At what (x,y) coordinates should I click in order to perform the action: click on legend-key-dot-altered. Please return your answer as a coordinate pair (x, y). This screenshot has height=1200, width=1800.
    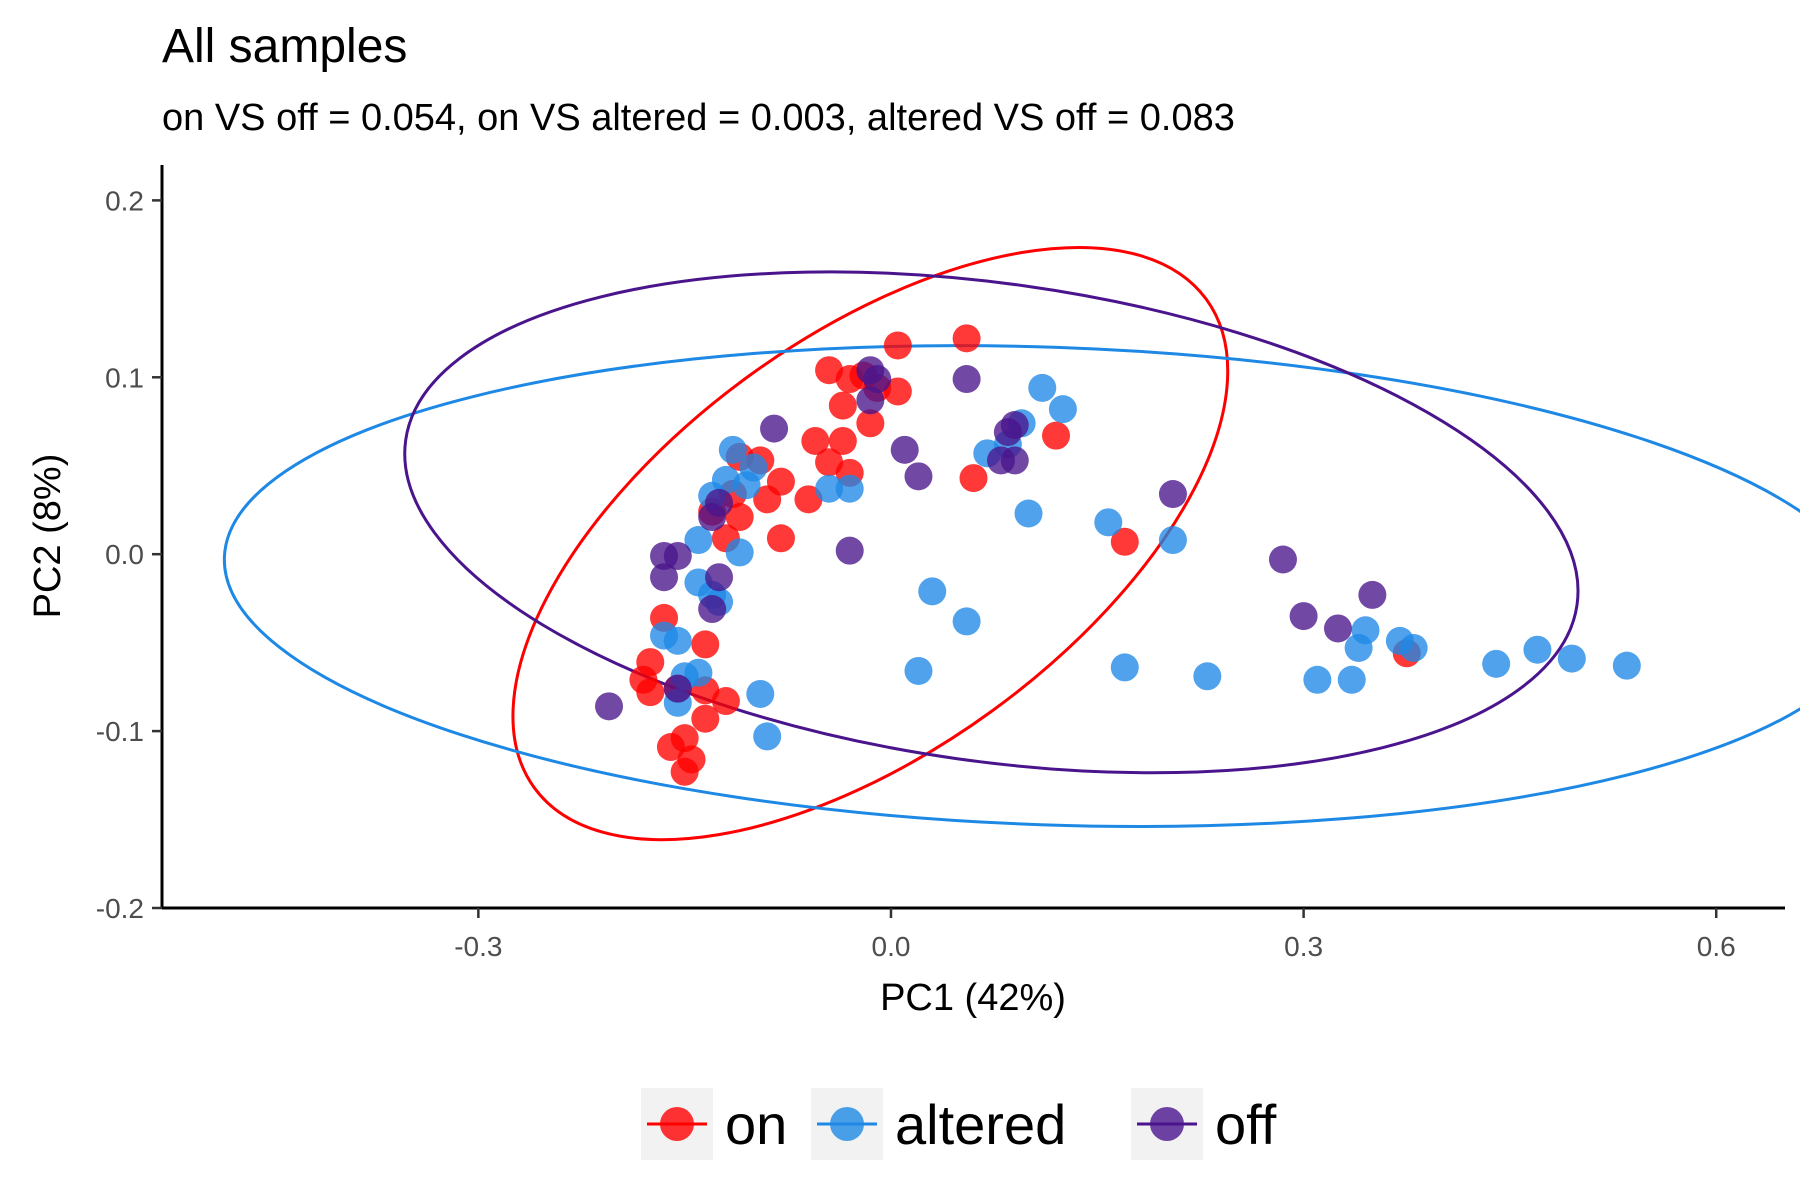
    Looking at the image, I should click on (847, 1124).